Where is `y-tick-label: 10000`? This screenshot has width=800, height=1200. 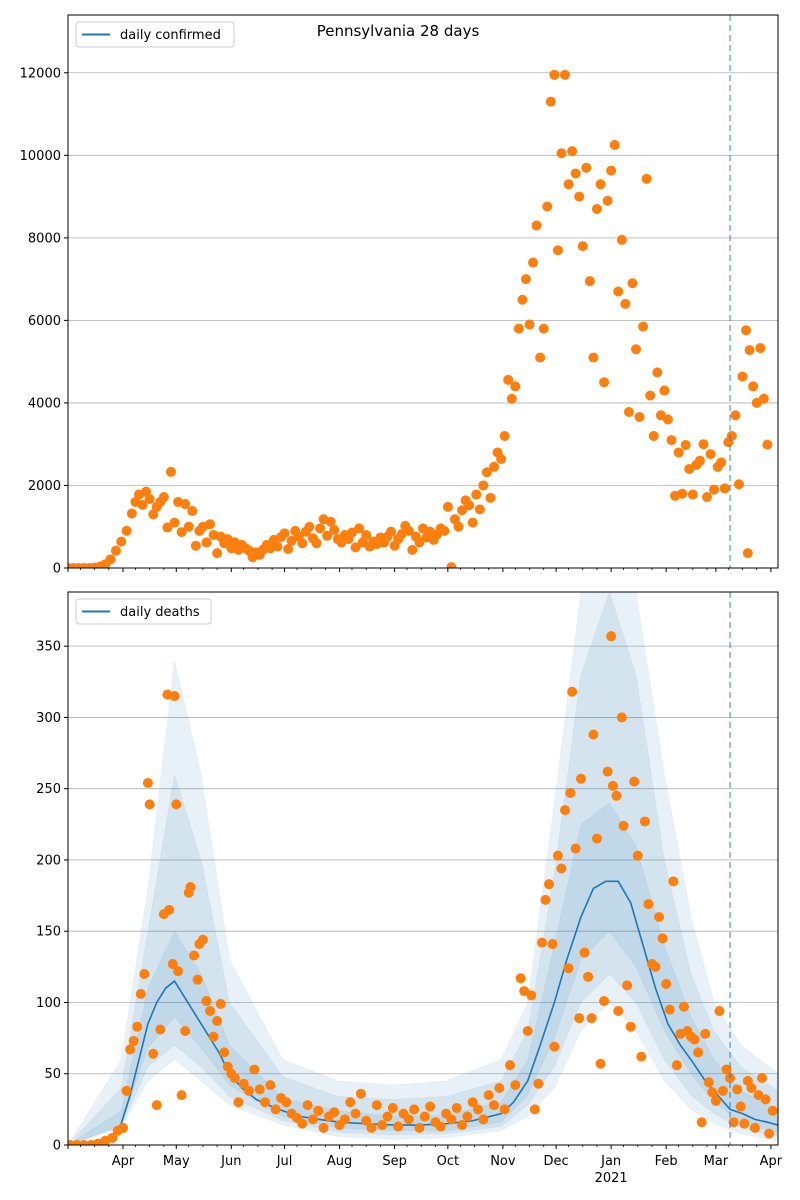 y-tick-label: 10000 is located at coordinates (40, 156).